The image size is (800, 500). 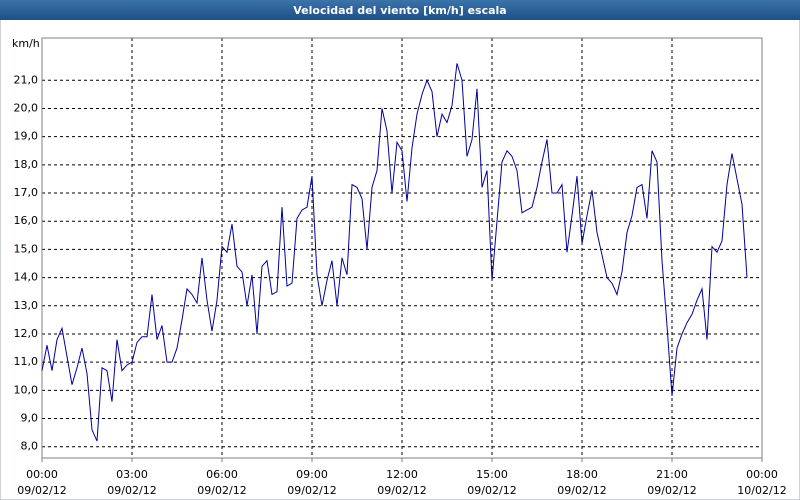 I want to click on y-unit: km/h, so click(x=26, y=43).